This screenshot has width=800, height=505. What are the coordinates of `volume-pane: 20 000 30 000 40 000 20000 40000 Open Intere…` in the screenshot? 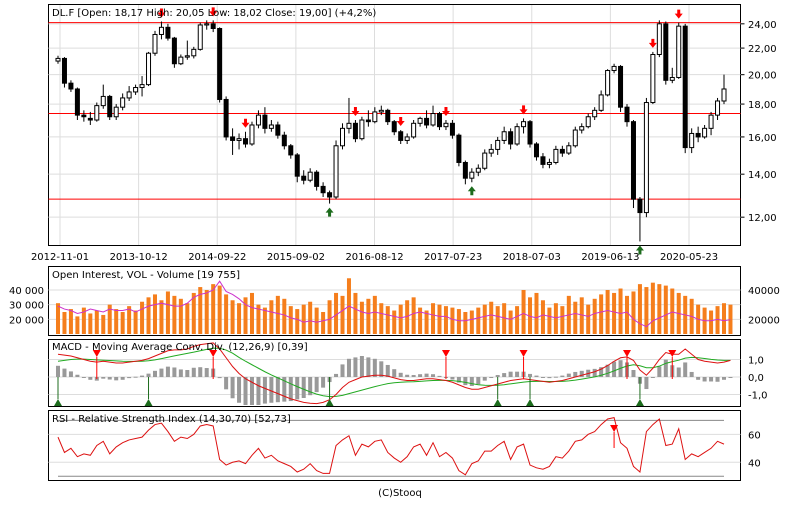 It's located at (394, 301).